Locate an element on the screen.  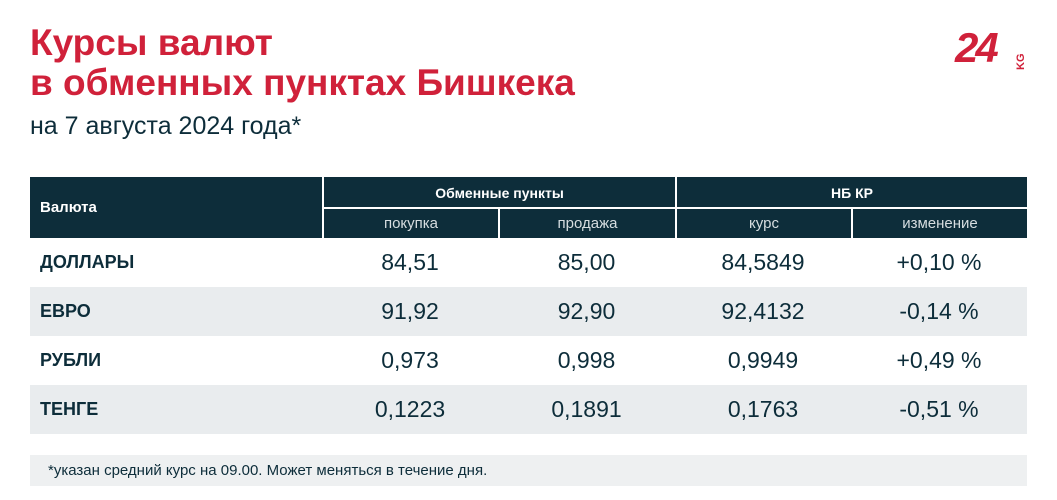
row-label: ЕВРО is located at coordinates (176, 311).